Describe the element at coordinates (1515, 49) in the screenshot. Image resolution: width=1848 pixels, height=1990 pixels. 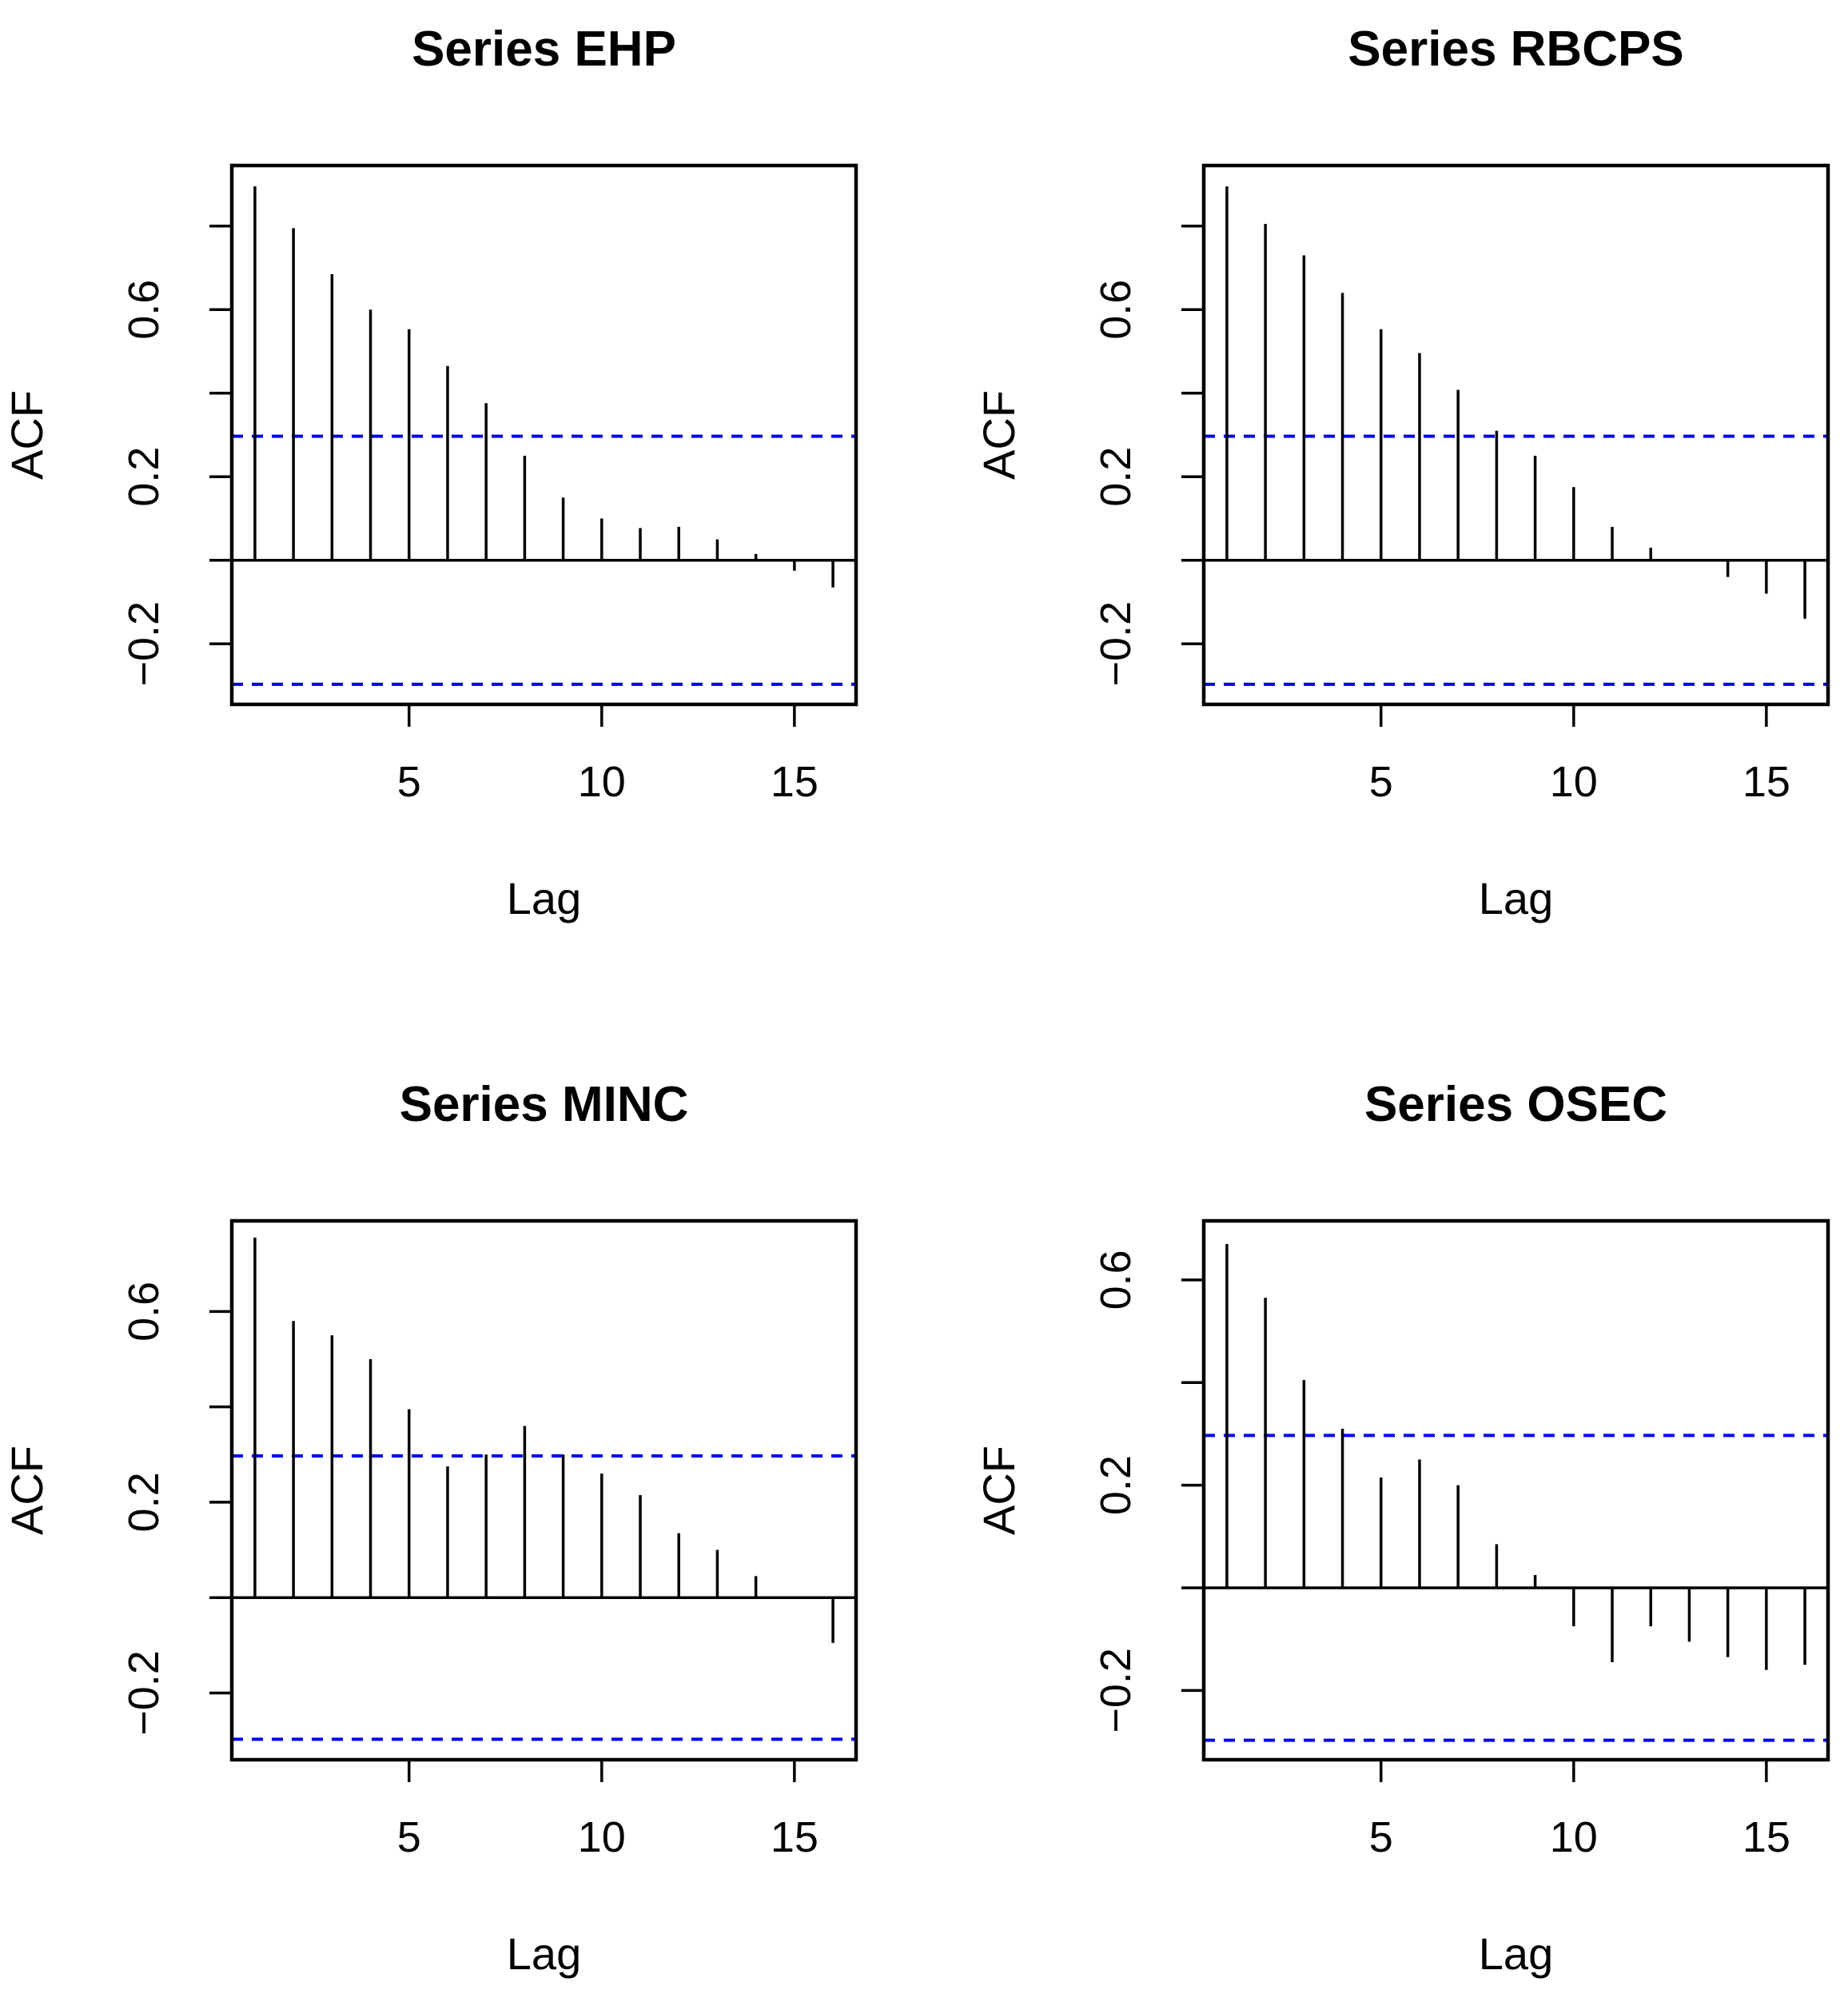
I see `chart-title: Series RBCPS` at that location.